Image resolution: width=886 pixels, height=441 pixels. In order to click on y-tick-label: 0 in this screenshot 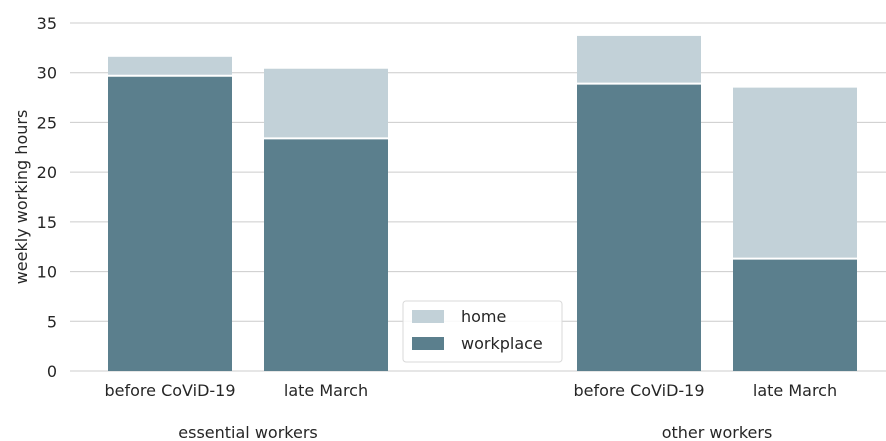, I will do `click(52, 371)`.